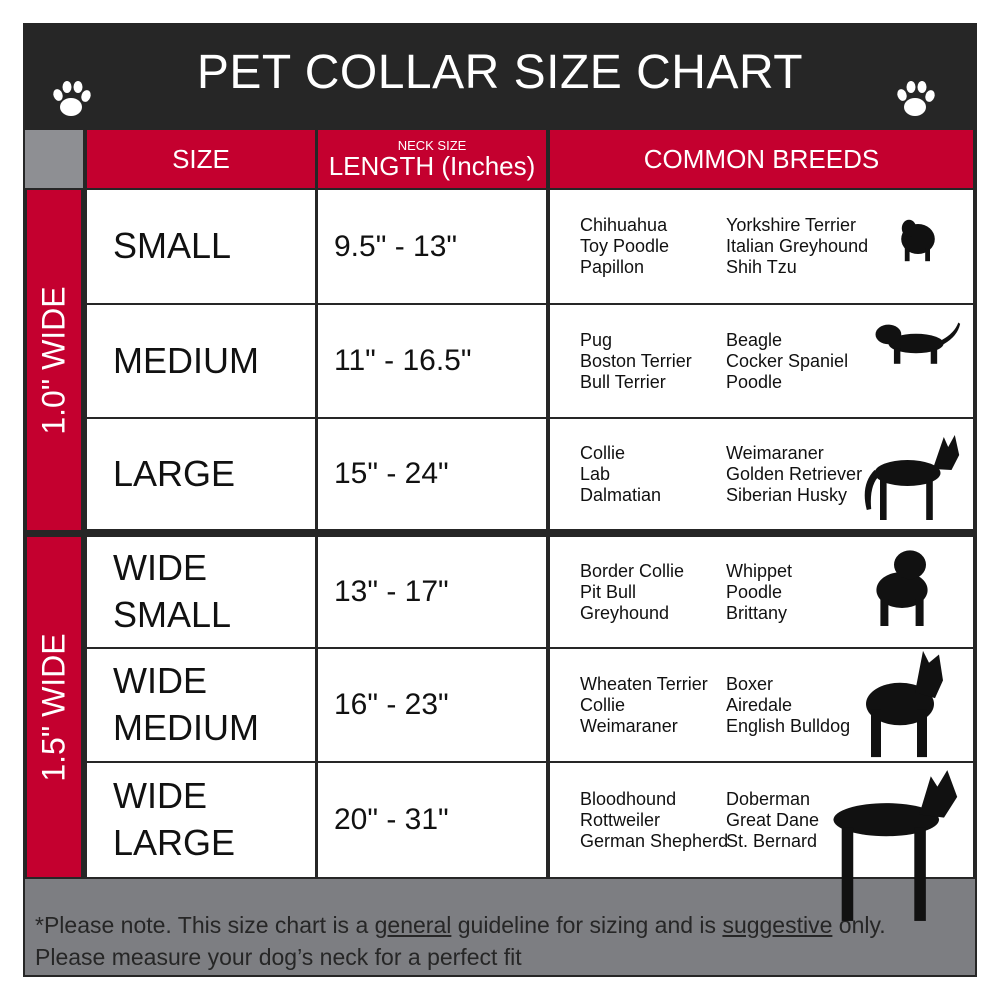 The image size is (1000, 1000). I want to click on breed-name: Airedale, so click(759, 704).